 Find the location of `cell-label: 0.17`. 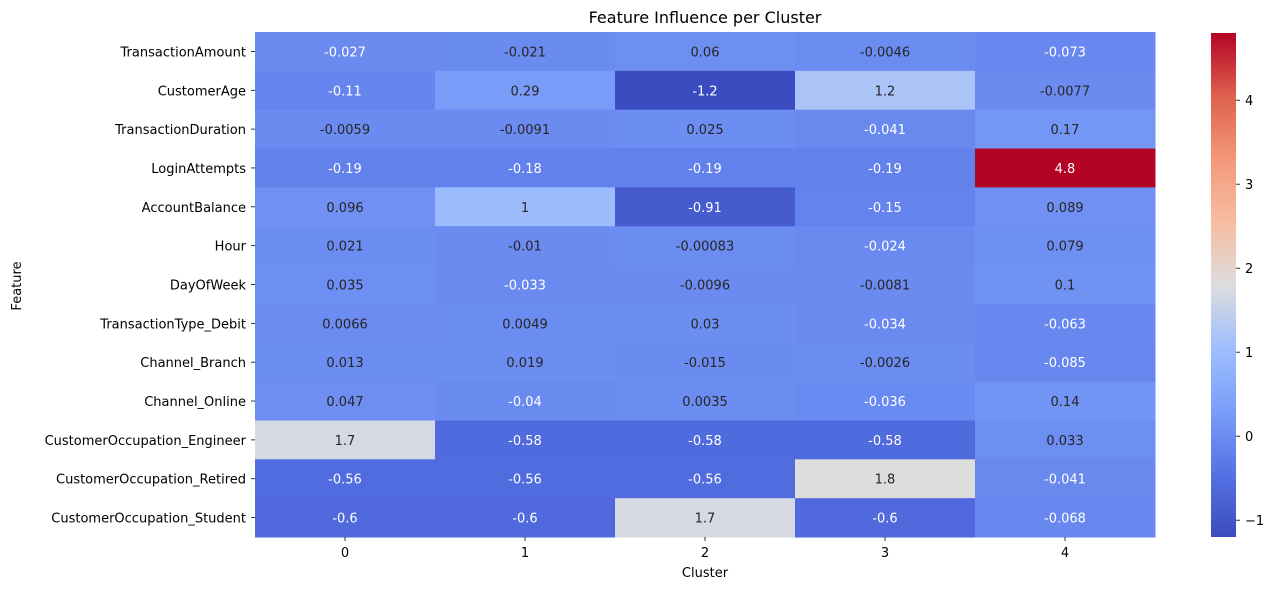

cell-label: 0.17 is located at coordinates (1065, 130).